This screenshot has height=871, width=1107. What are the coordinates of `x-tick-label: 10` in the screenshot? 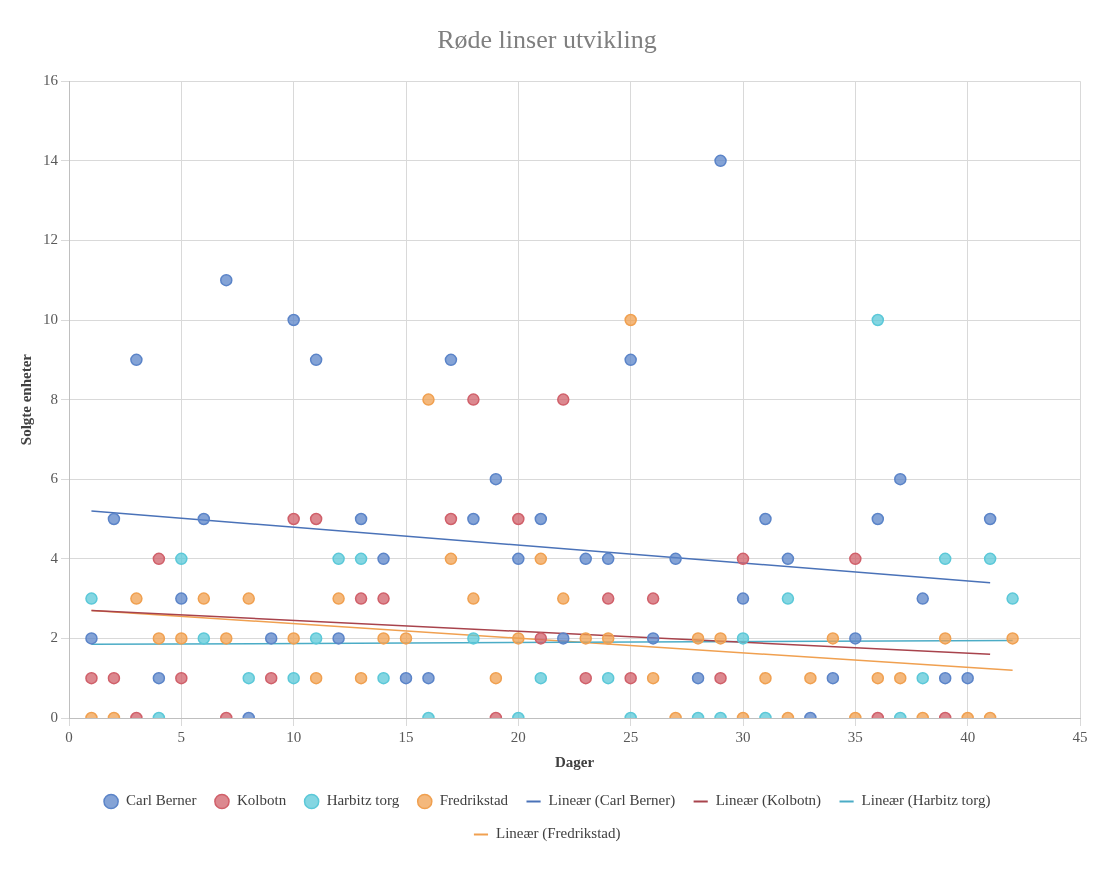 It's located at (294, 736).